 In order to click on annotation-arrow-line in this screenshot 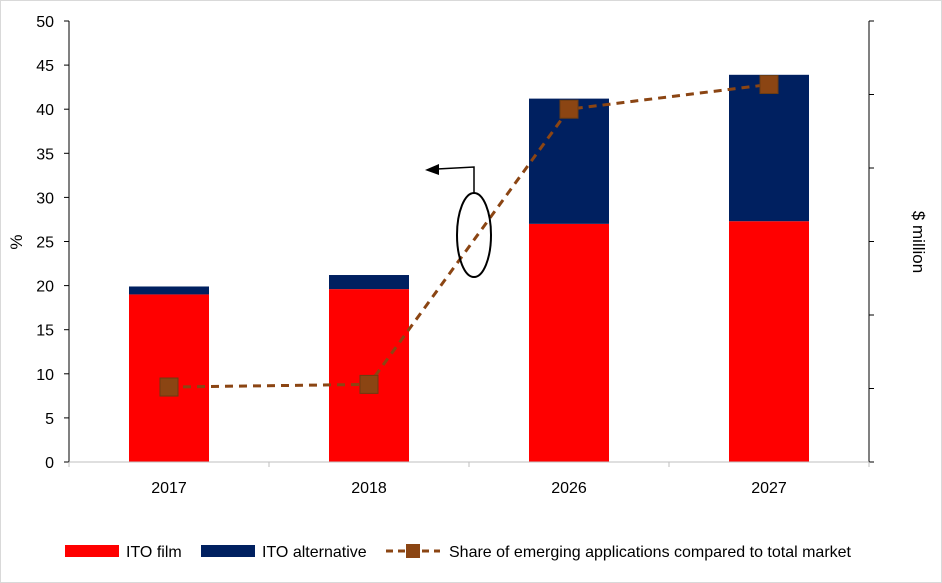, I will do `click(455, 179)`.